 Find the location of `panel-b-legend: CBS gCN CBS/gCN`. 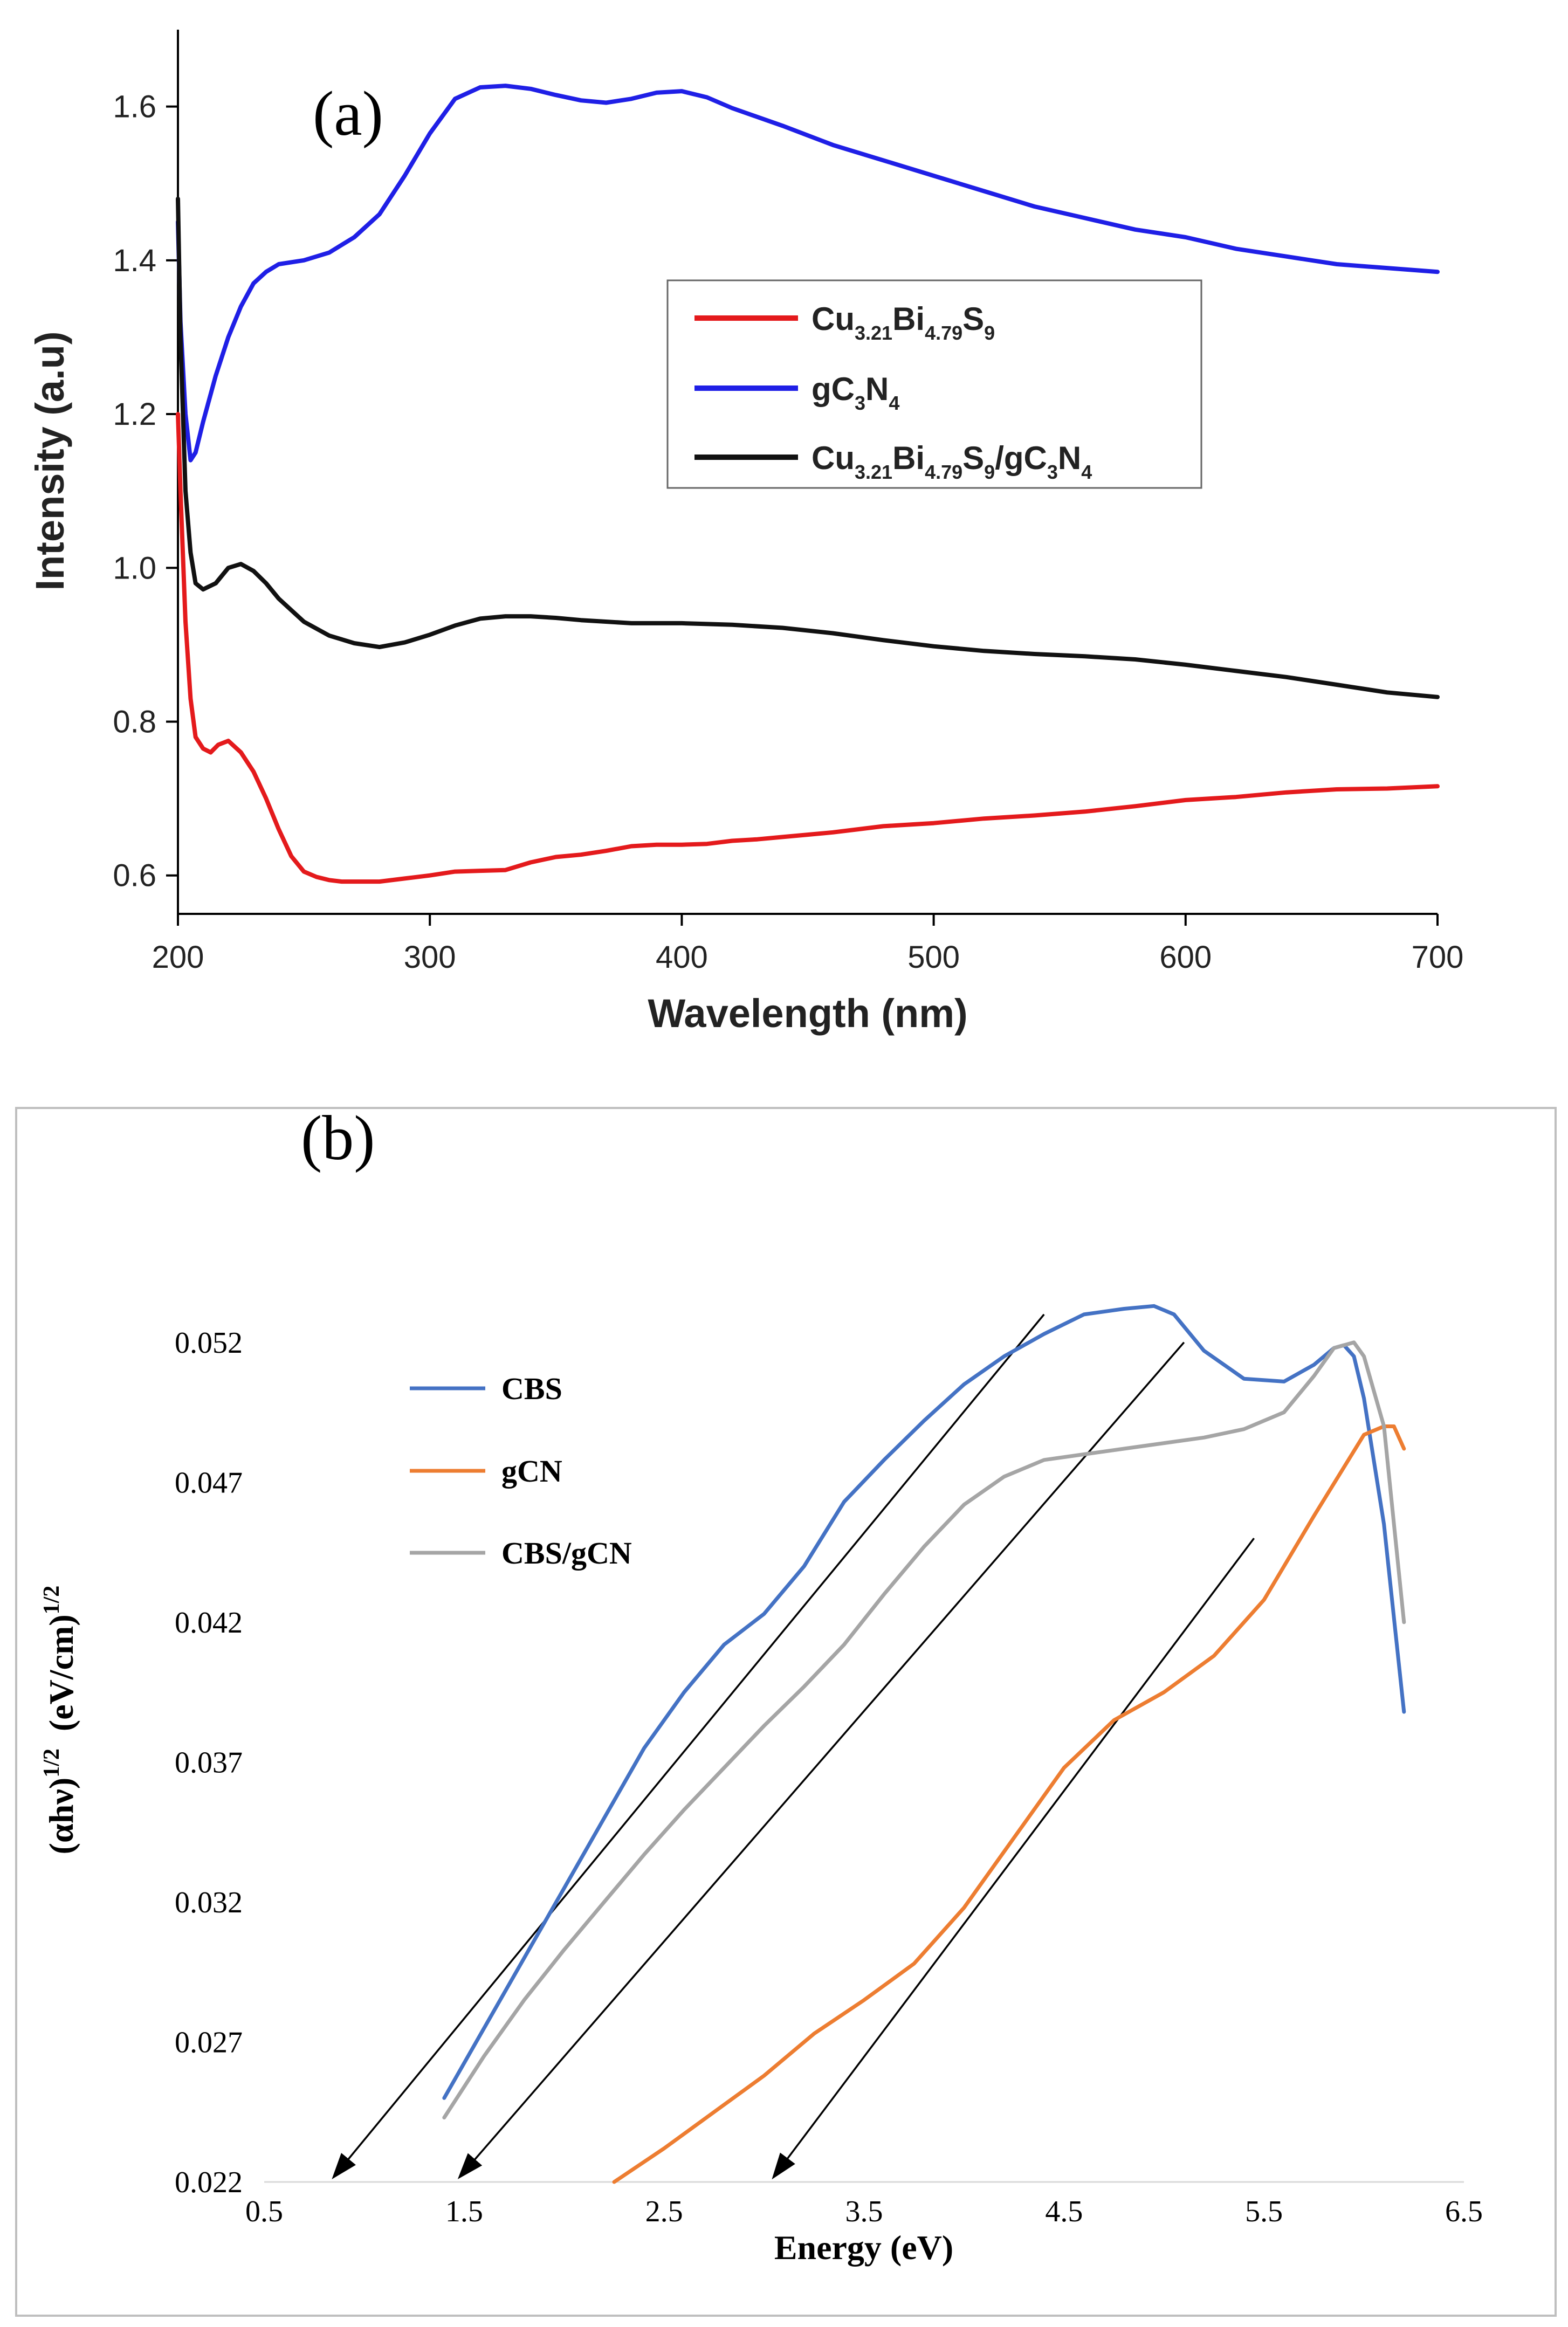

panel-b-legend: CBS gCN CBS/gCN is located at coordinates (521, 1471).